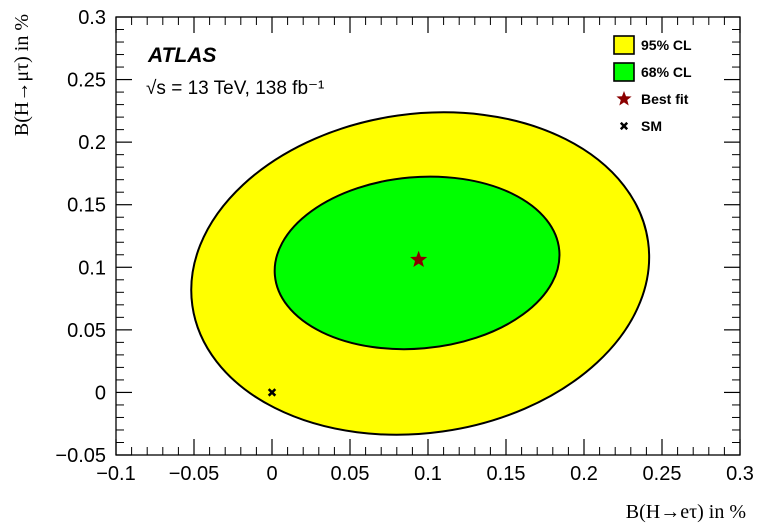 The image size is (764, 524). What do you see at coordinates (92, 268) in the screenshot?
I see `y-tick-label: 0.1` at bounding box center [92, 268].